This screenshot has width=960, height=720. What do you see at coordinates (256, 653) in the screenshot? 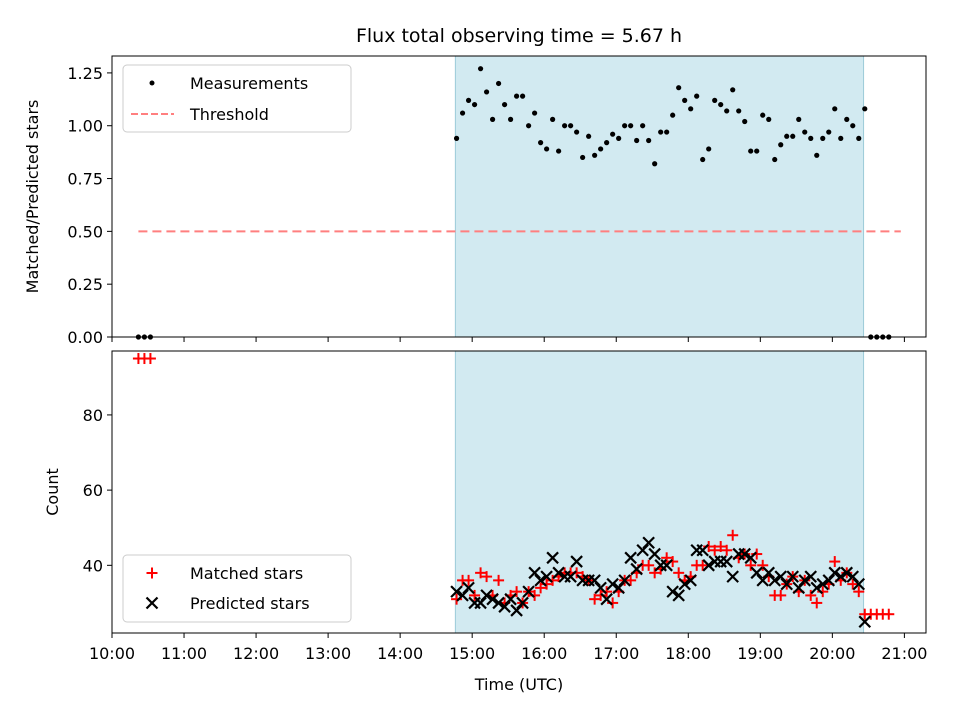
I see `bottom-x-tick-label: 12:00` at bounding box center [256, 653].